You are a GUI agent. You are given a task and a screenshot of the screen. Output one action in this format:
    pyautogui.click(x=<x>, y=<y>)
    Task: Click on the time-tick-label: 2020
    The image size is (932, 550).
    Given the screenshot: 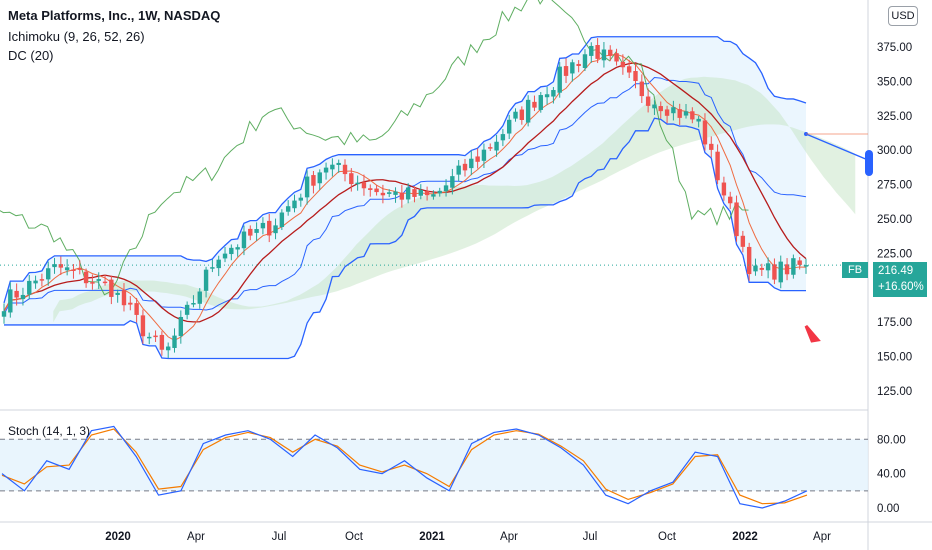 What is the action you would take?
    pyautogui.click(x=118, y=537)
    